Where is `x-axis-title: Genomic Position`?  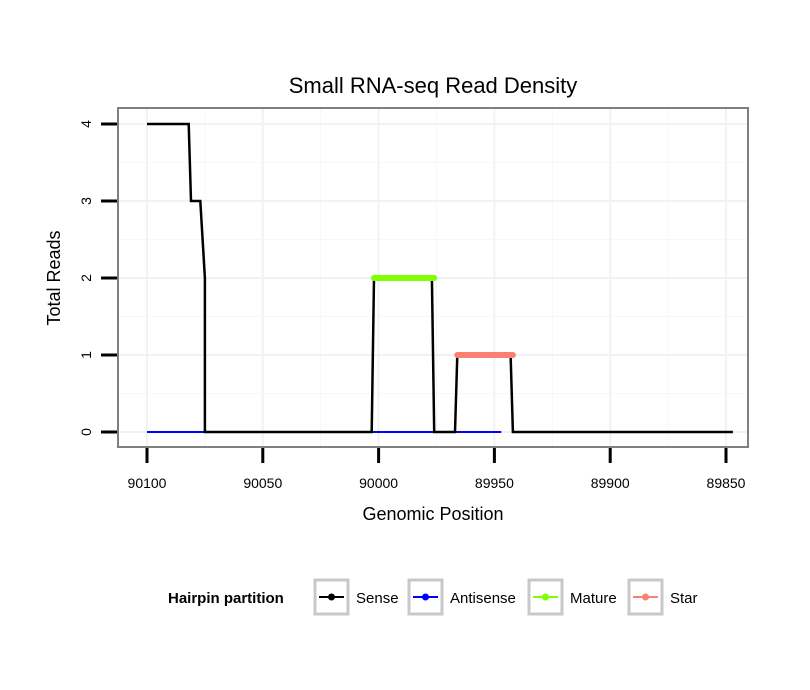
x-axis-title: Genomic Position is located at coordinates (432, 514).